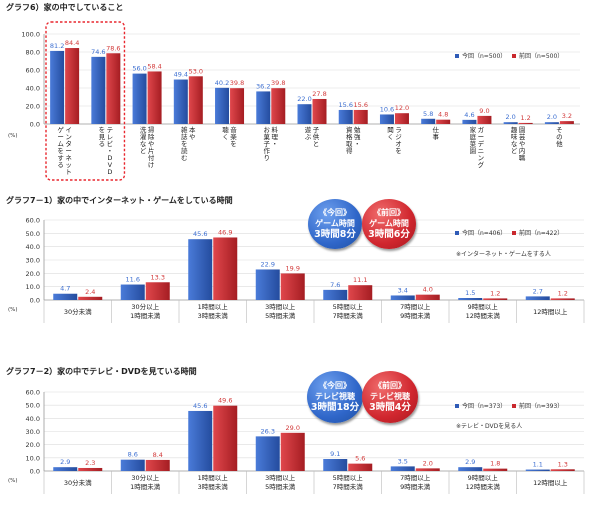 This screenshot has height=505, width=589. Describe the element at coordinates (514, 406) in the screenshot. I see `chart3-legend-swatch-previous` at that location.